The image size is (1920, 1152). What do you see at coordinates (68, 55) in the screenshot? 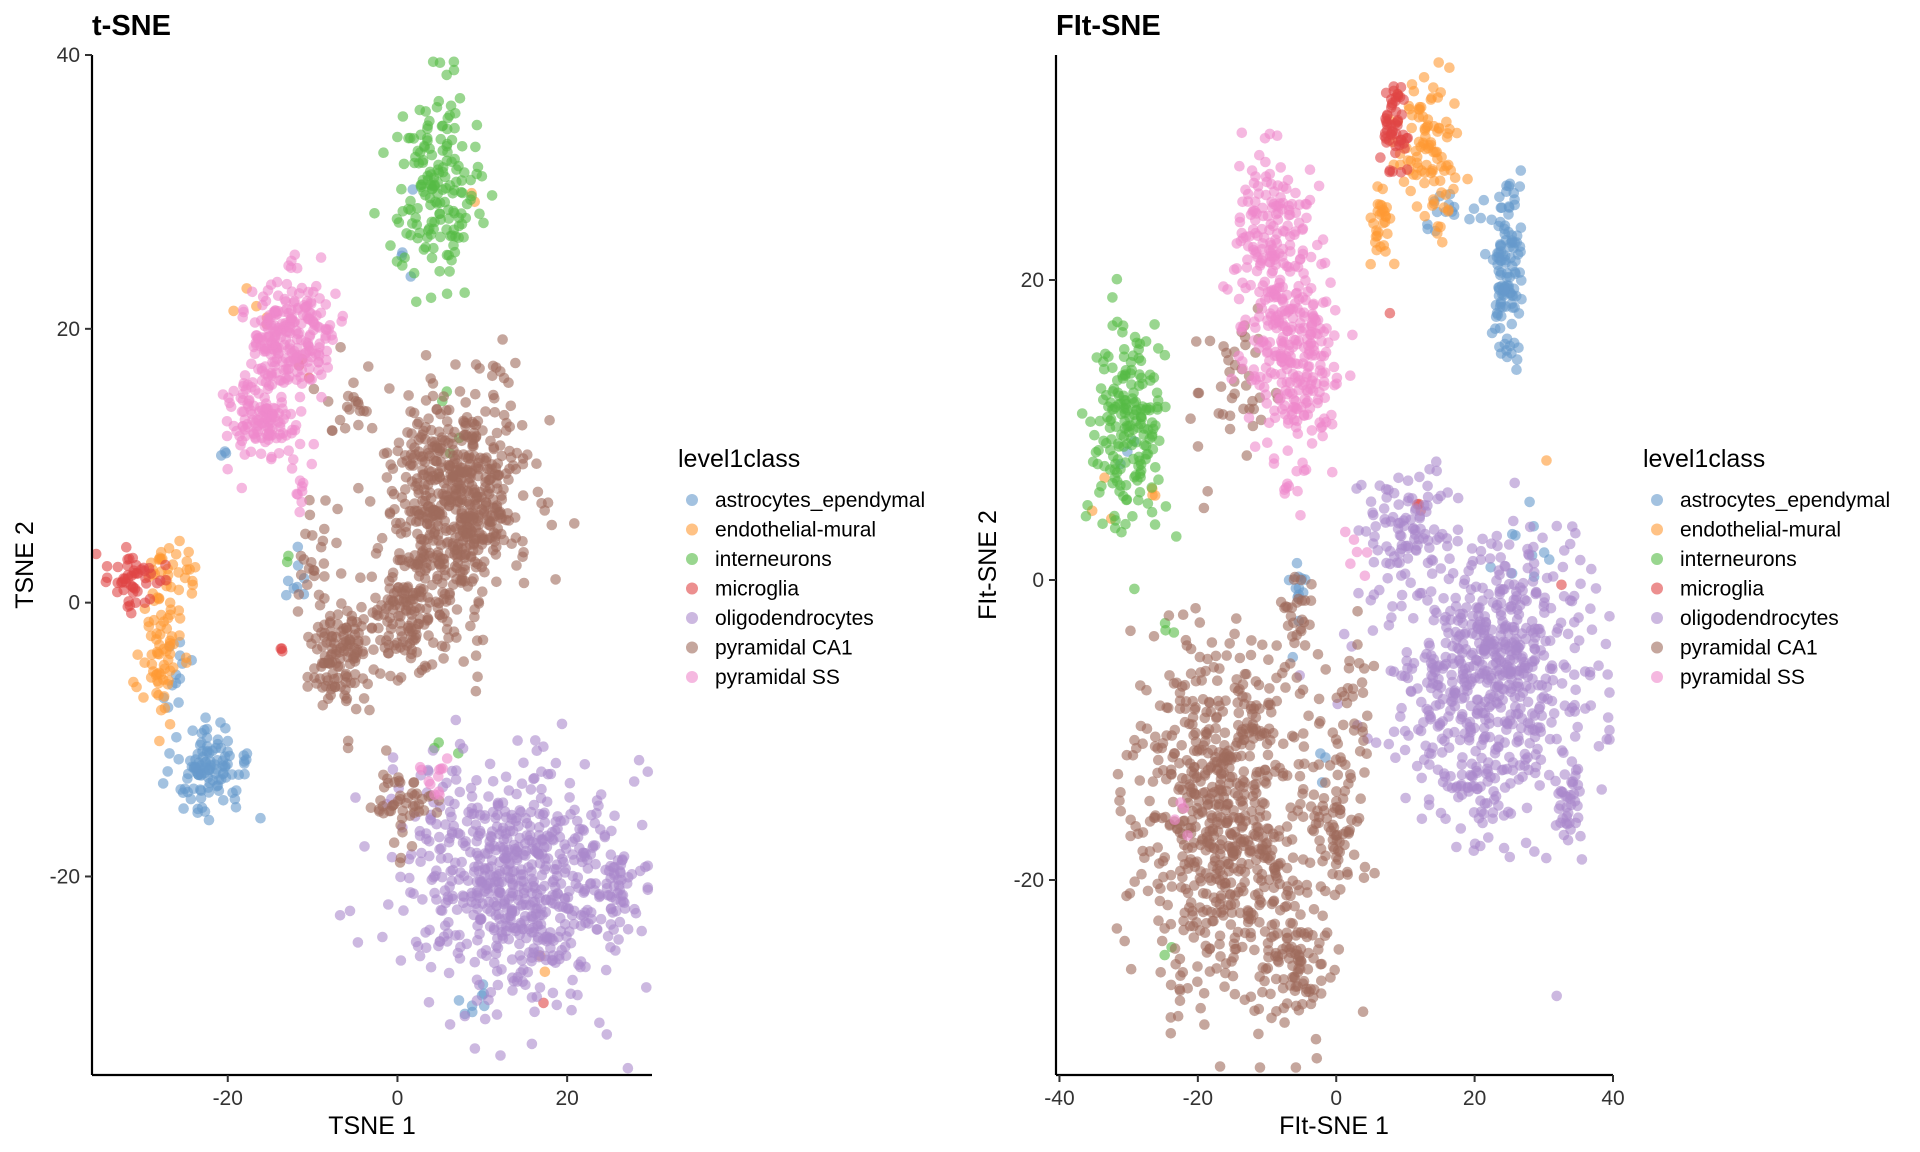
I see `y-tick-label: 40` at bounding box center [68, 55].